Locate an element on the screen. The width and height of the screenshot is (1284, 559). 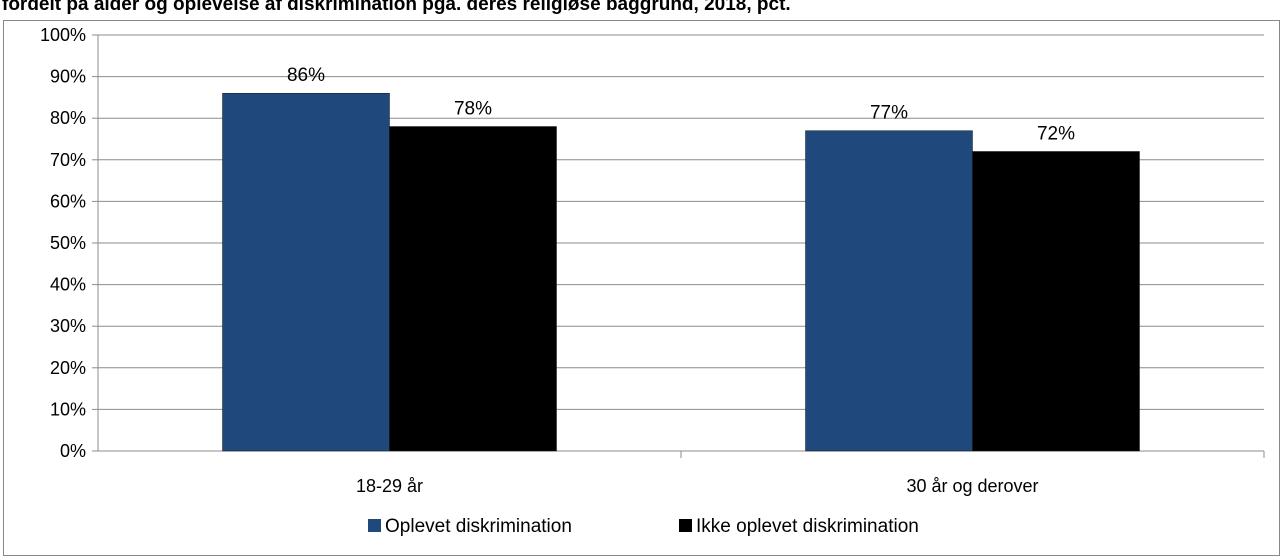
data-label: 77% is located at coordinates (889, 113).